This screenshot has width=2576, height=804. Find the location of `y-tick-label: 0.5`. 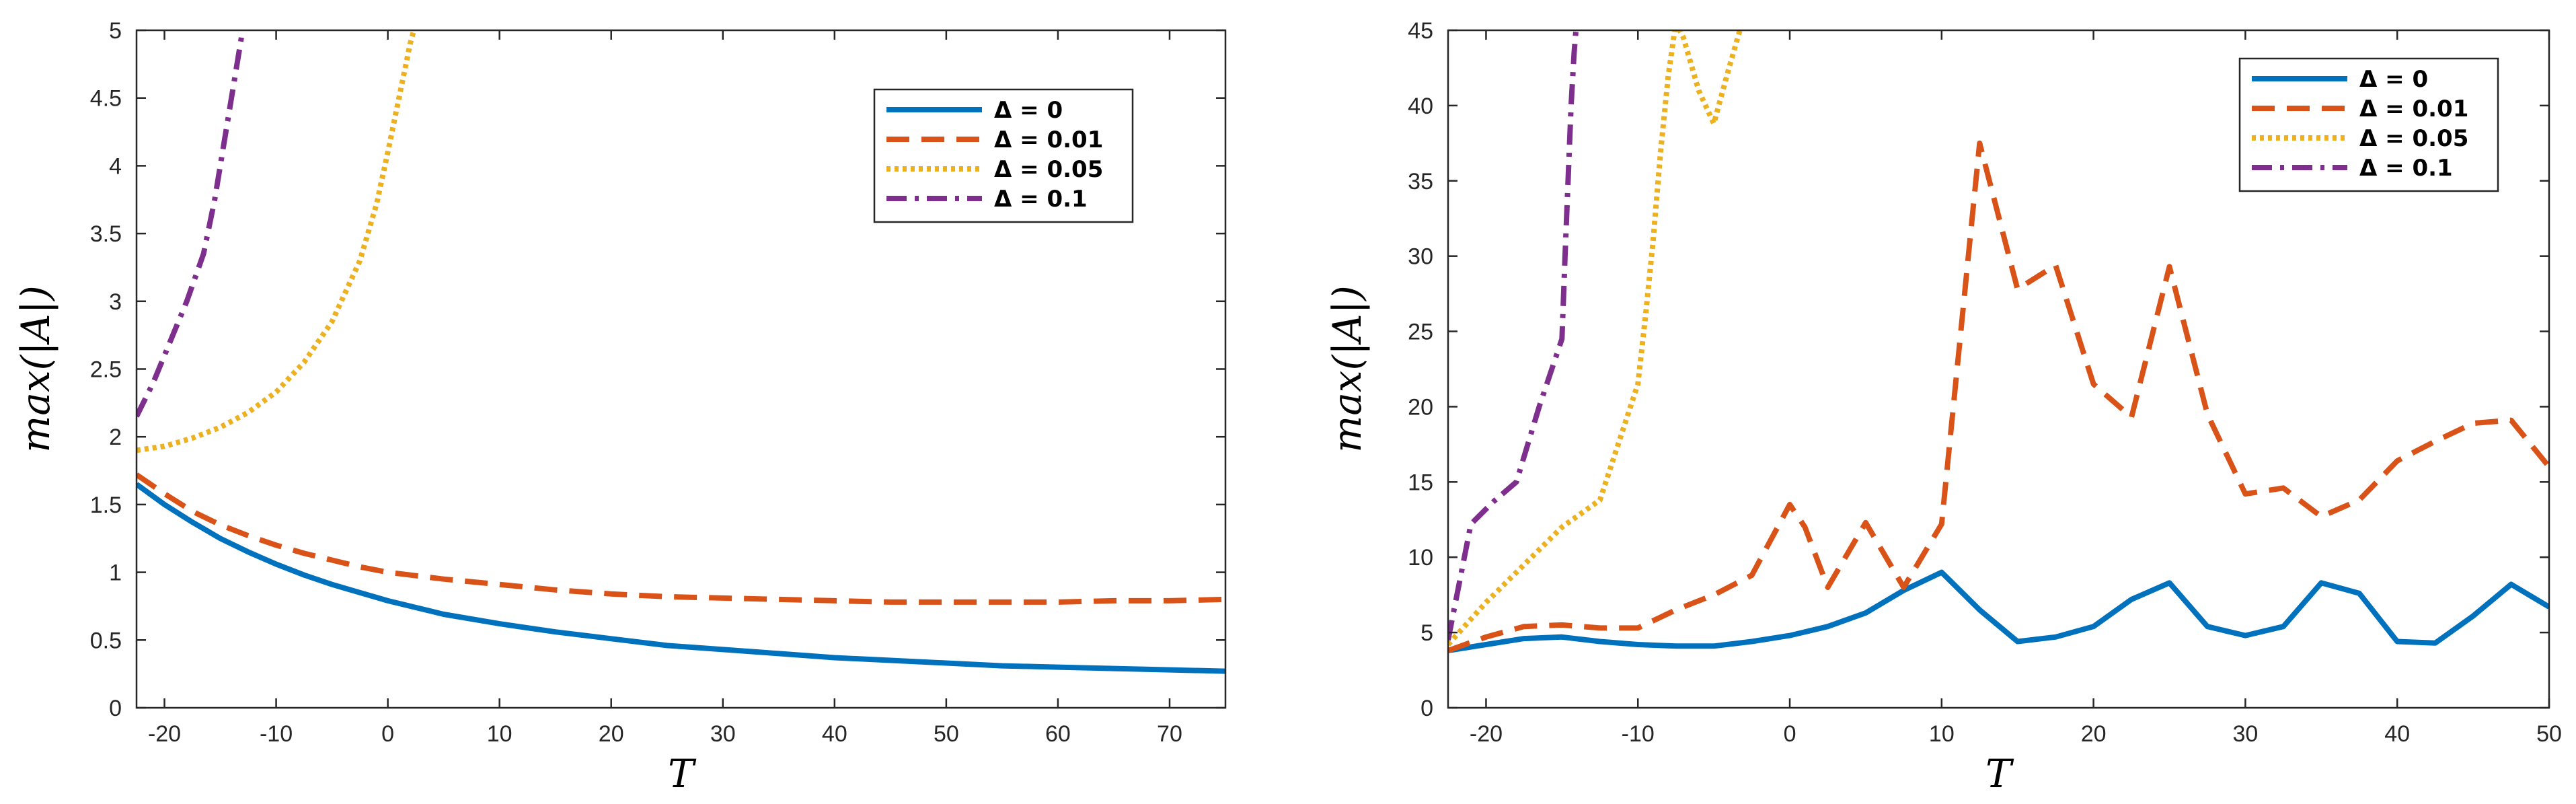

y-tick-label: 0.5 is located at coordinates (106, 640).